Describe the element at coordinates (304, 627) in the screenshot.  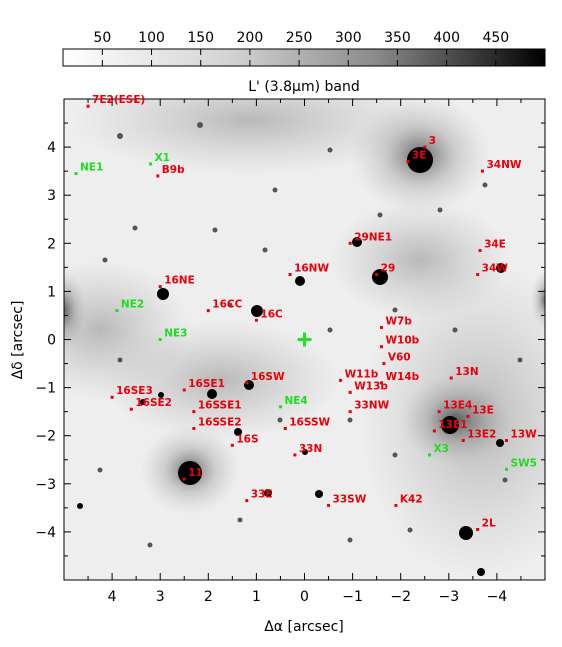
I see `x-axis-label: Δα [arcsec]` at that location.